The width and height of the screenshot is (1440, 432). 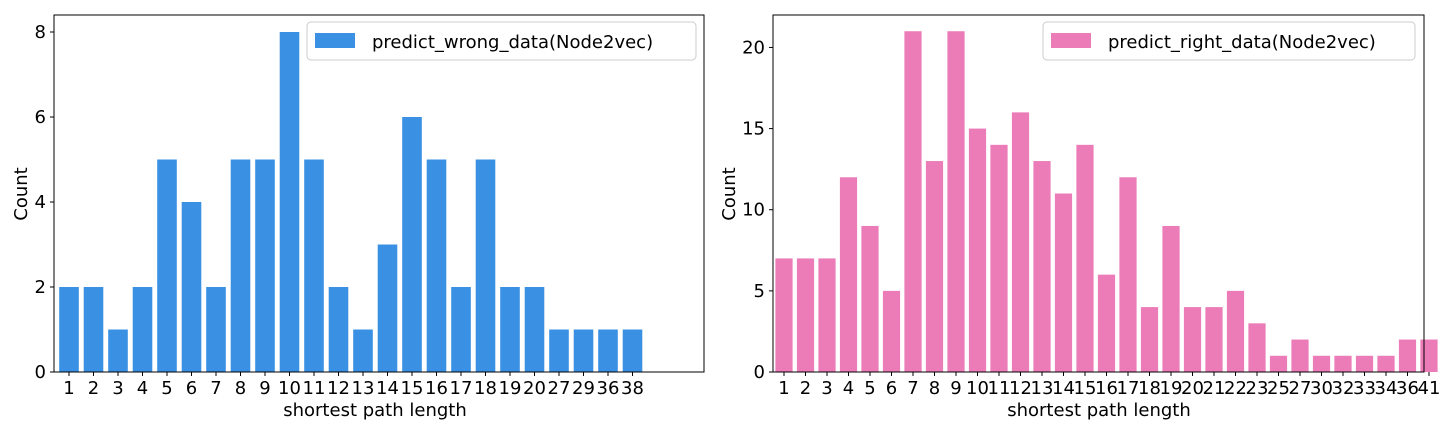 What do you see at coordinates (1386, 388) in the screenshot?
I see `x-tick-label: 34` at bounding box center [1386, 388].